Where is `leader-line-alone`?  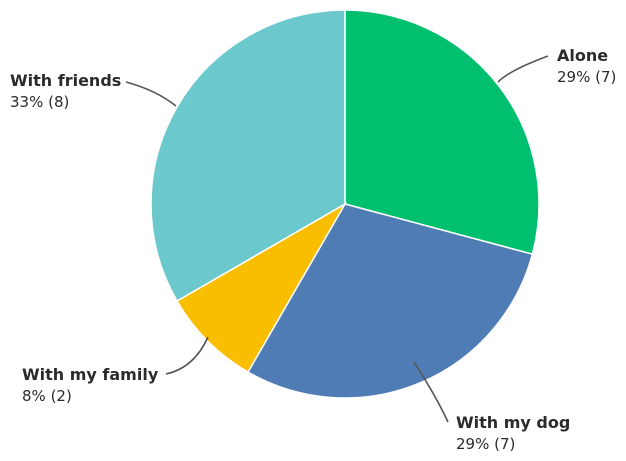
leader-line-alone is located at coordinates (523, 69).